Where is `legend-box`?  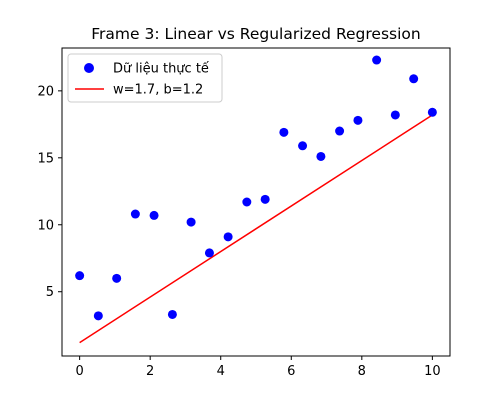
legend-box is located at coordinates (145, 78).